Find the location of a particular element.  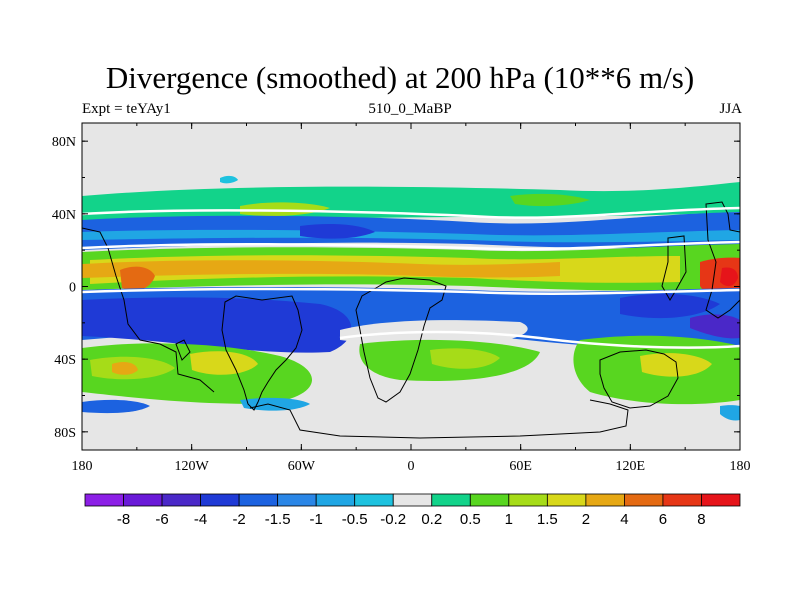

x-tick-label: 60W is located at coordinates (302, 466).